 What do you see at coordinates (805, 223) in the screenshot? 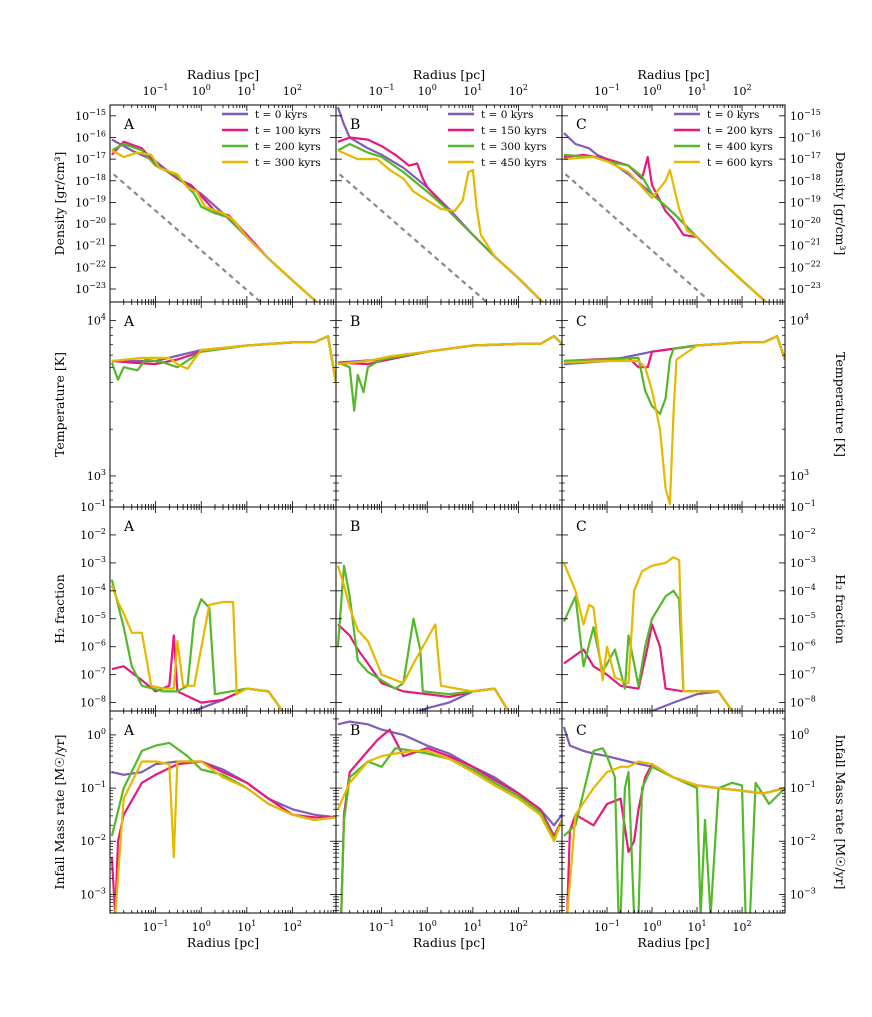
I see `y-tick-label-right: 10⁻²⁰` at bounding box center [805, 223].